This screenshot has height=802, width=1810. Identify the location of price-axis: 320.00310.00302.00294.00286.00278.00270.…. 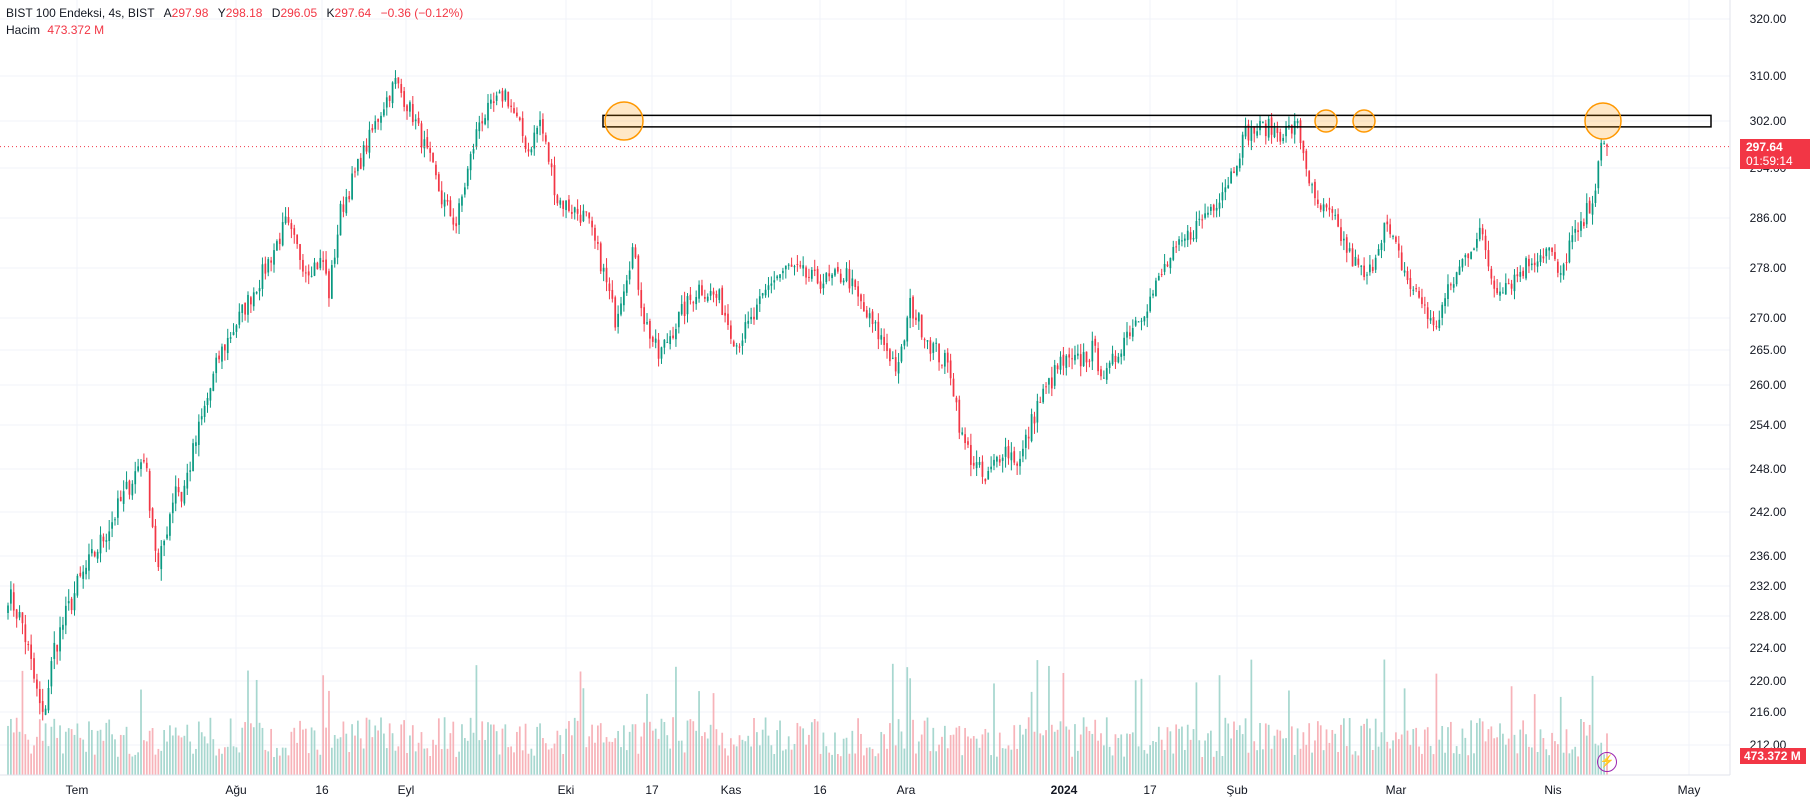
(1758, 387).